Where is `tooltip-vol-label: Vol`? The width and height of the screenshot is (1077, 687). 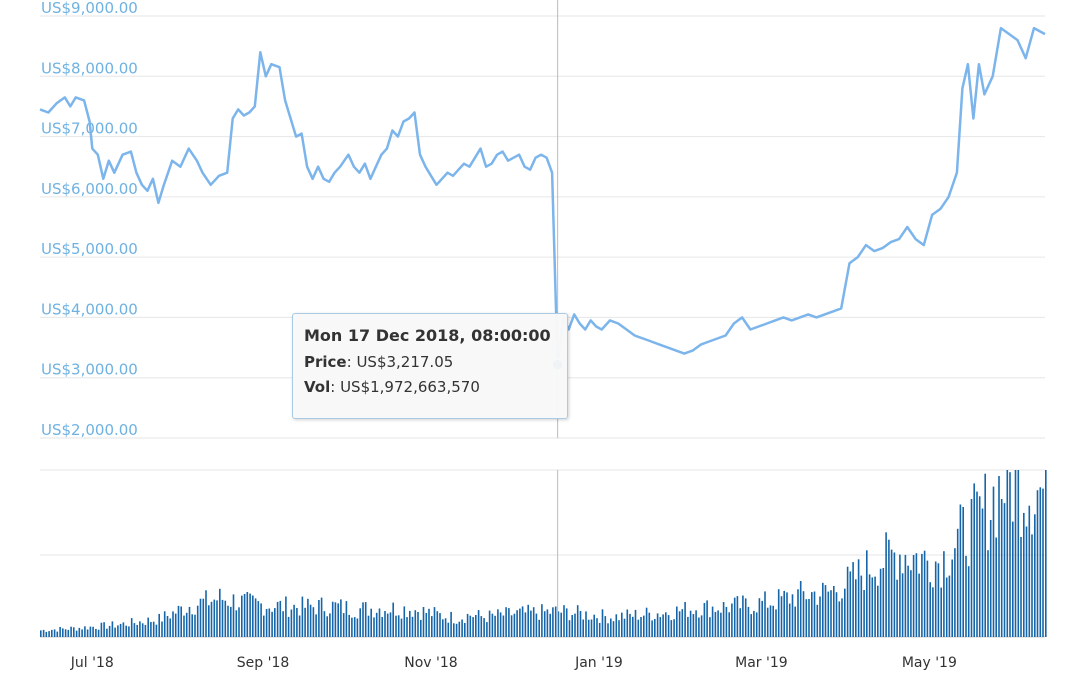
tooltip-vol-label: Vol is located at coordinates (317, 387).